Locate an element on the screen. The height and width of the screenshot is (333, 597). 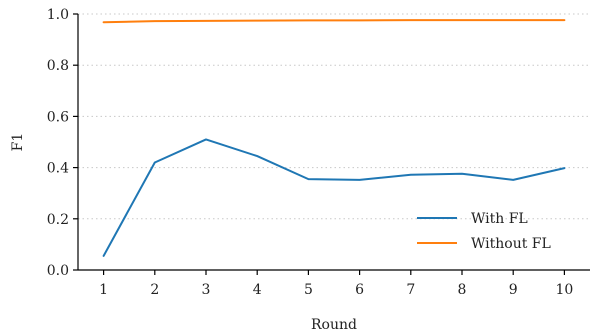
x-tick-label: 2 is located at coordinates (154, 290).